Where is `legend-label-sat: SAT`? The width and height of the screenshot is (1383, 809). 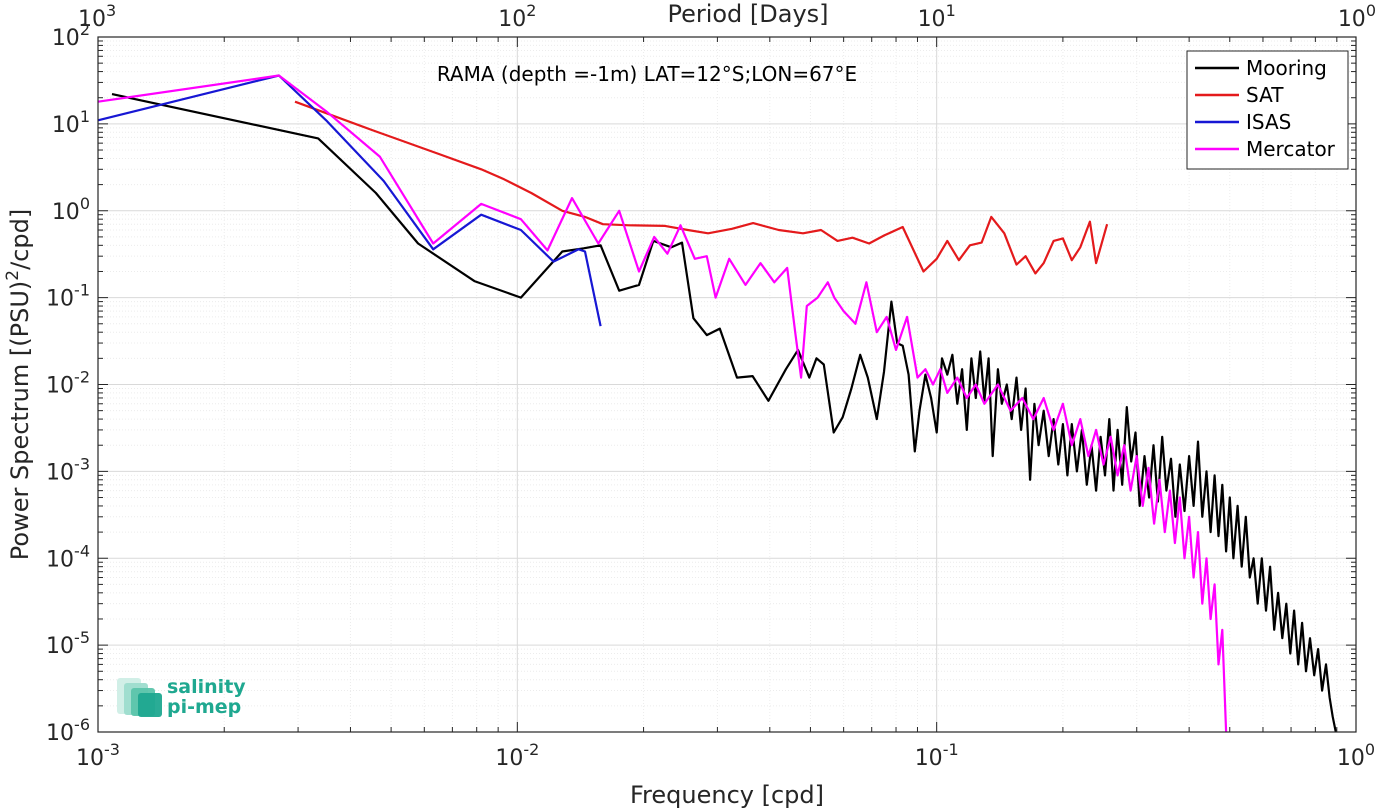
legend-label-sat: SAT is located at coordinates (1265, 95).